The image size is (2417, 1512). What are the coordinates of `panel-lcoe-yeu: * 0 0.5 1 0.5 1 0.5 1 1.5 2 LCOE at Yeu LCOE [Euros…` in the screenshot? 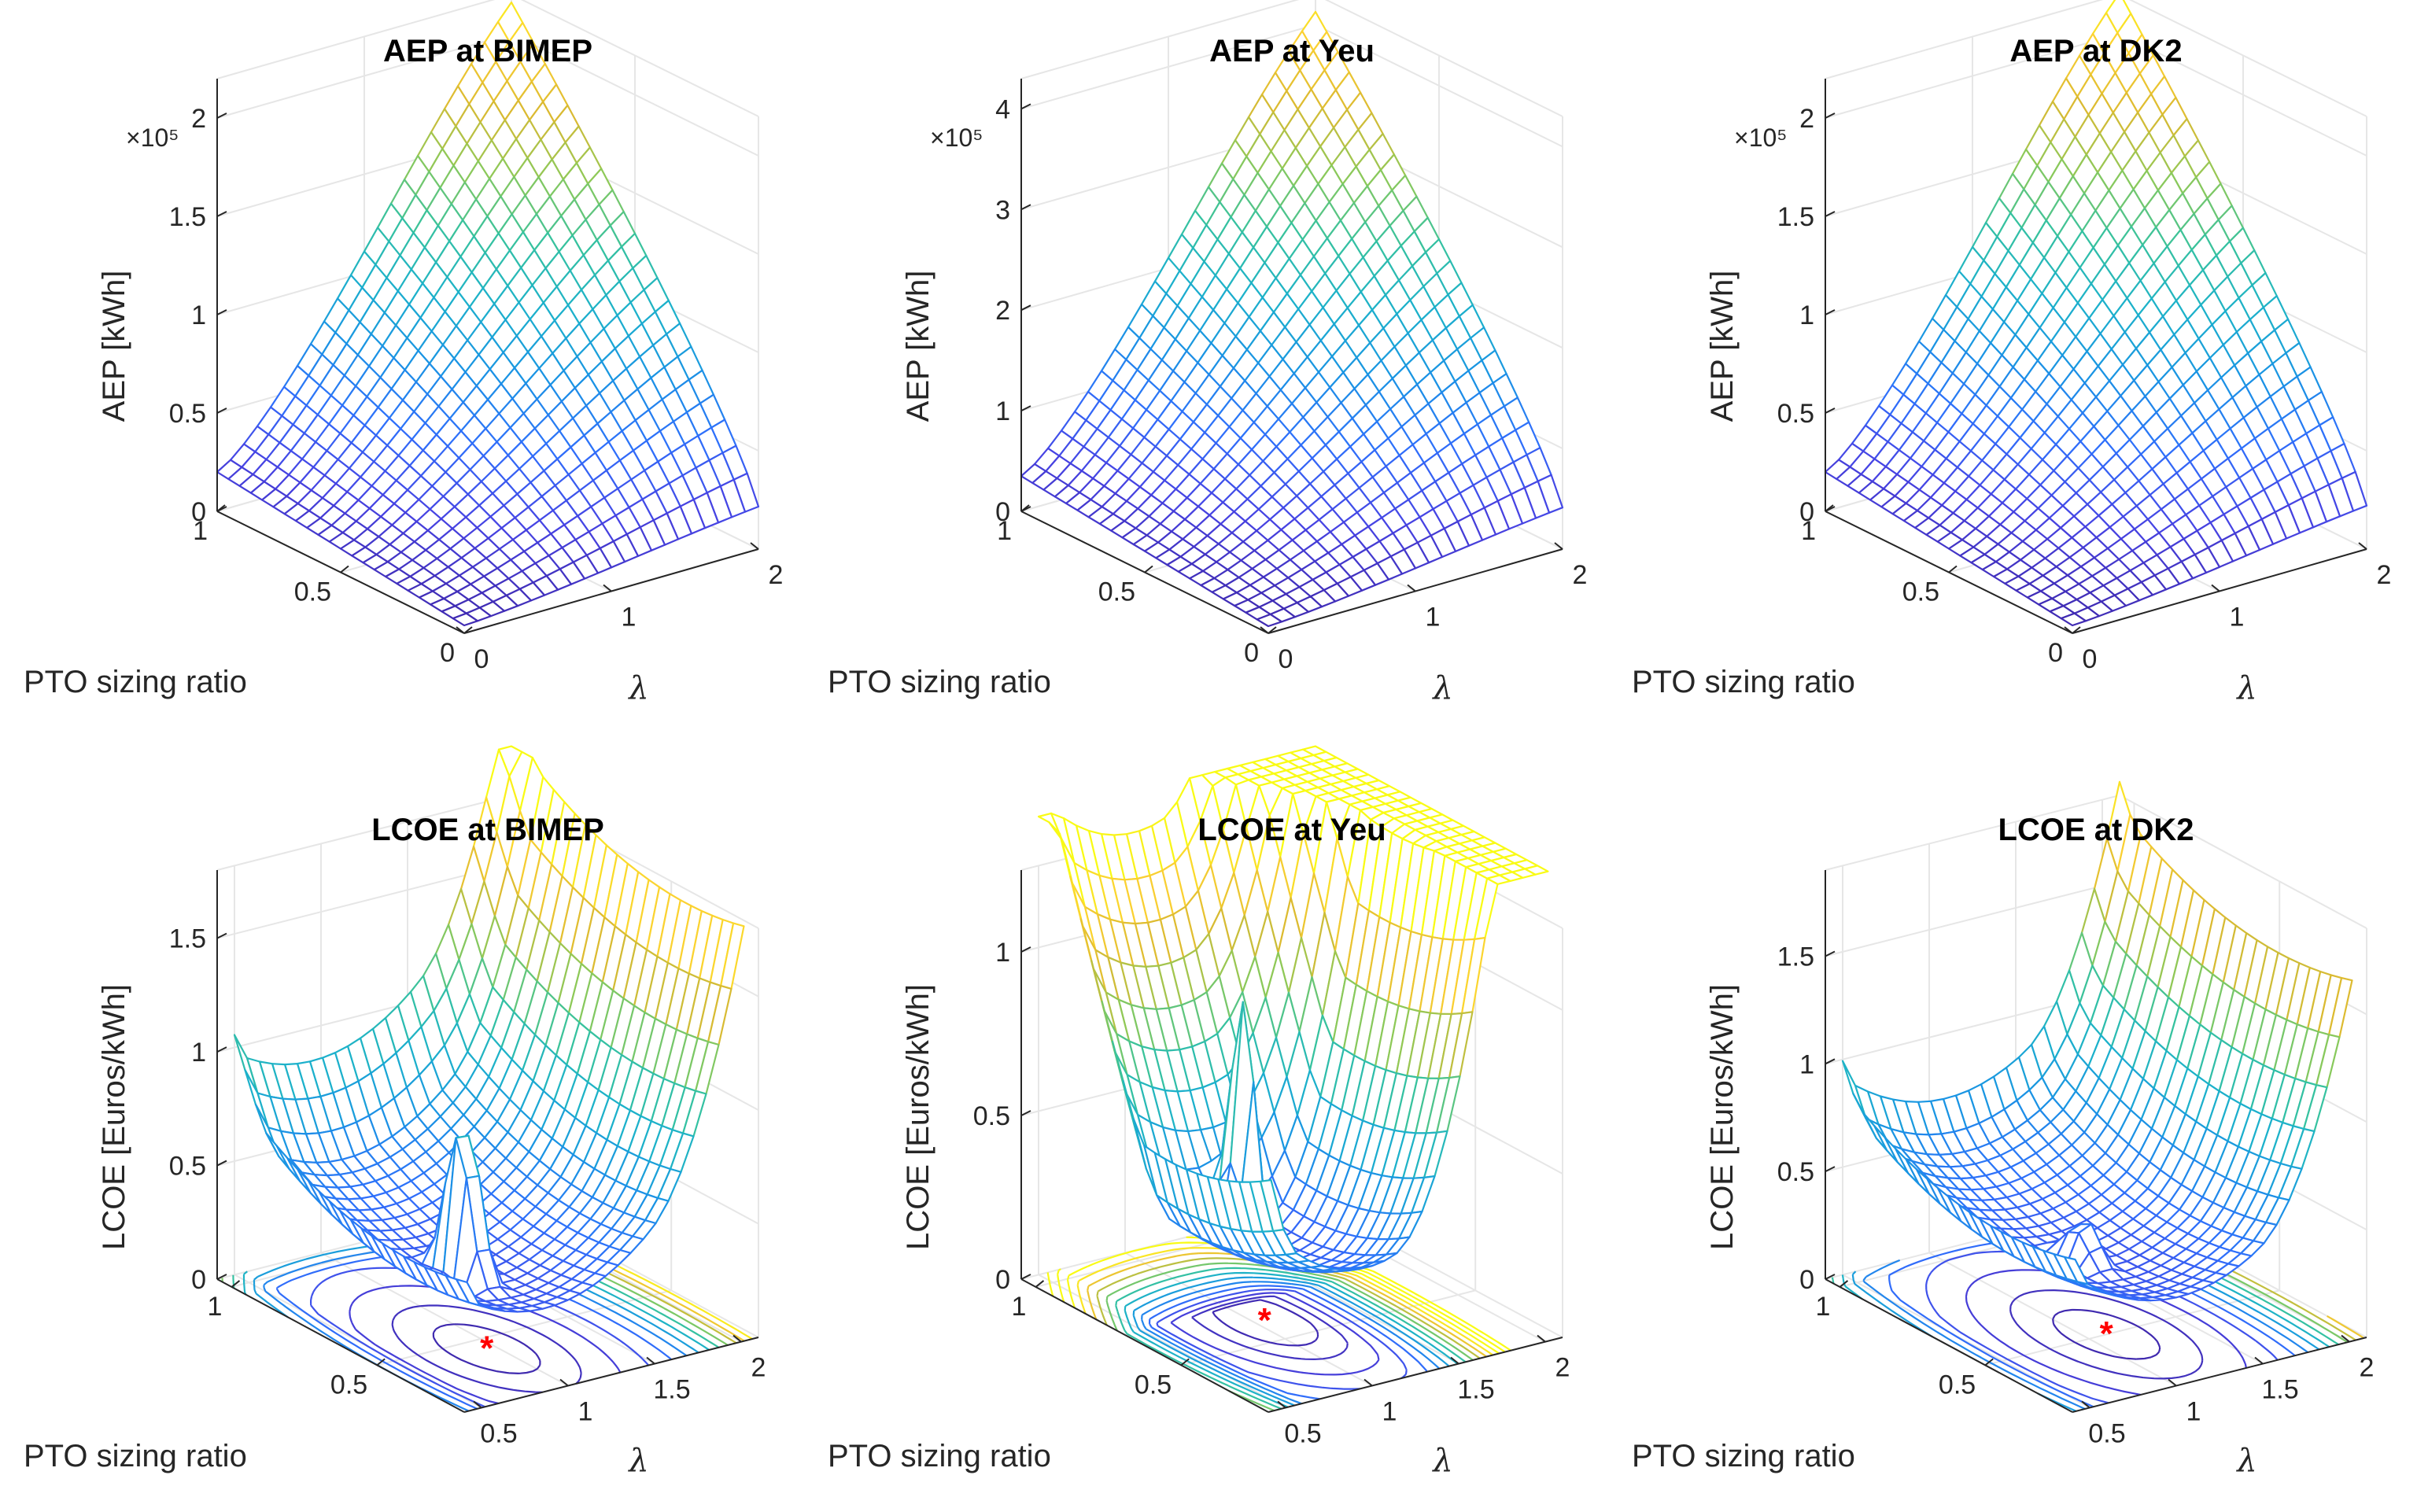 It's located at (1199, 1112).